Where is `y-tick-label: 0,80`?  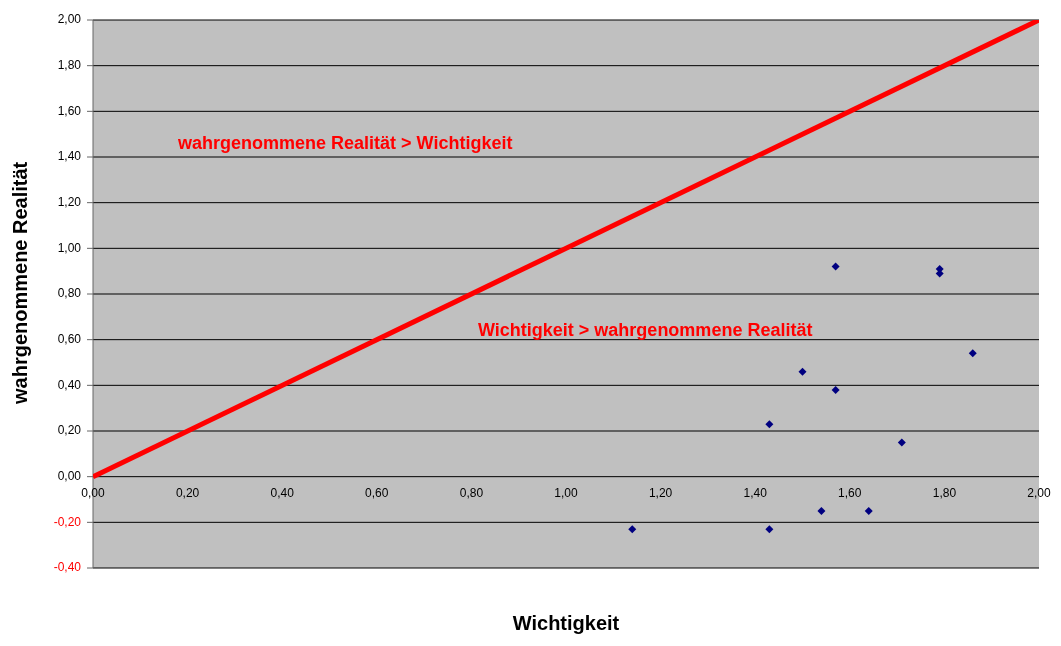 y-tick-label: 0,80 is located at coordinates (69, 293).